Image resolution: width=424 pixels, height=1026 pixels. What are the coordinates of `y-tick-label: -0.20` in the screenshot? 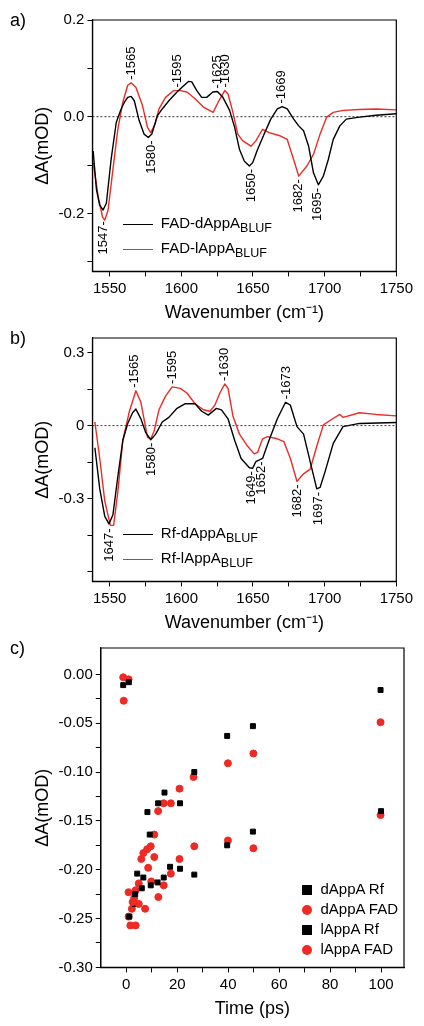 It's located at (75, 868).